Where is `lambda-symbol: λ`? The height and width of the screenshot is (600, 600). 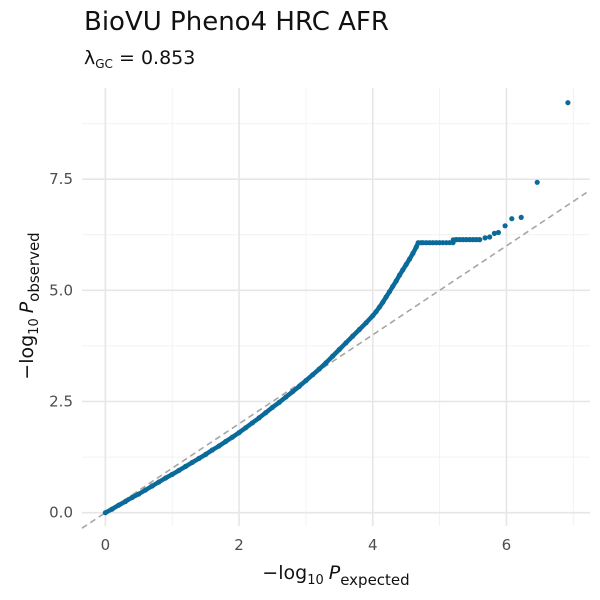
lambda-symbol: λ is located at coordinates (90, 58).